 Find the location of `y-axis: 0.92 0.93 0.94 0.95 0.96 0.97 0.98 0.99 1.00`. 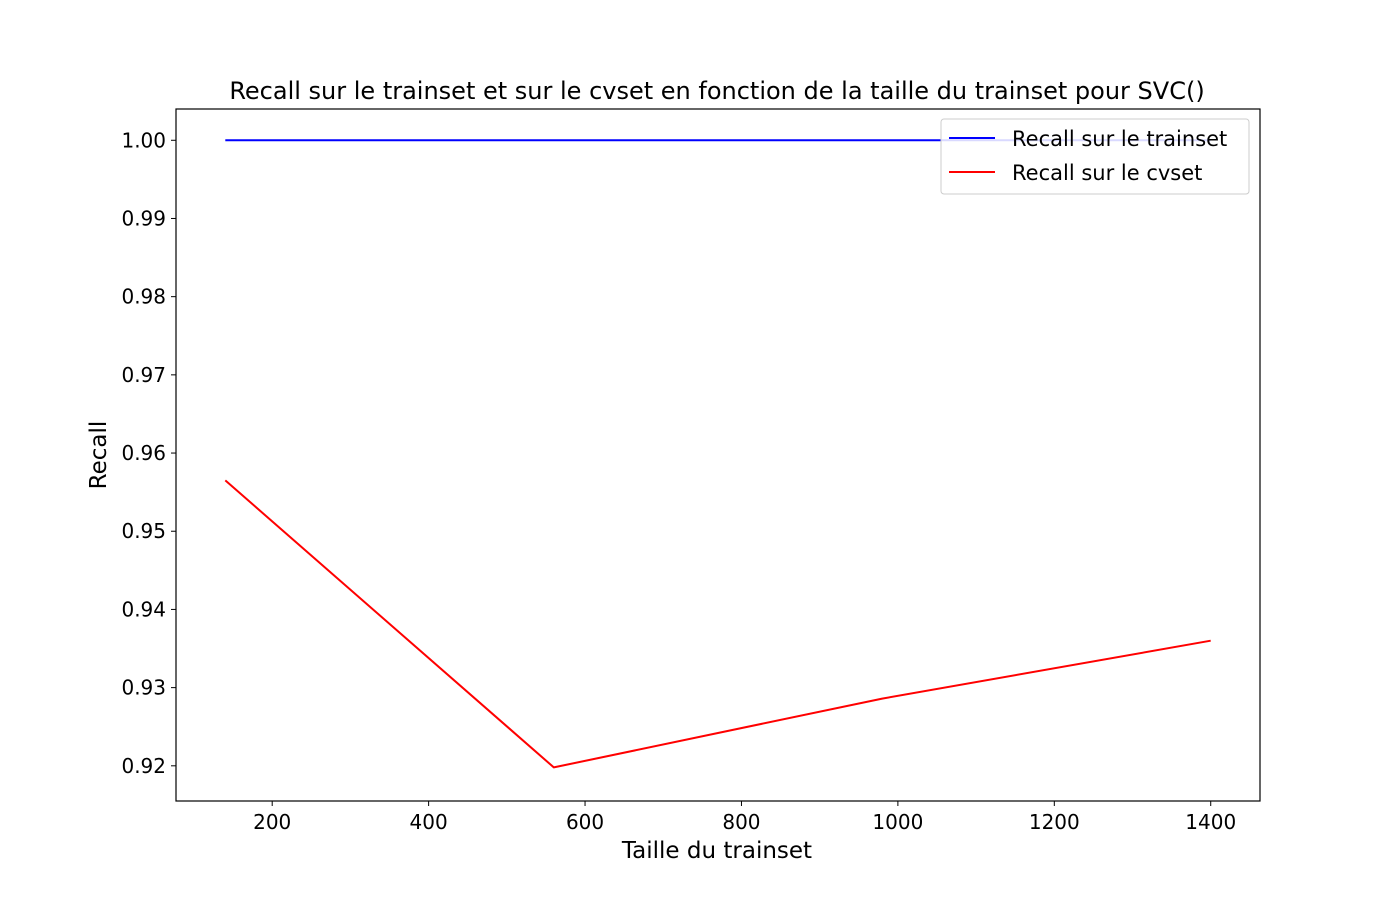

y-axis: 0.92 0.93 0.94 0.95 0.96 0.97 0.98 0.99 1.00 is located at coordinates (148, 453).